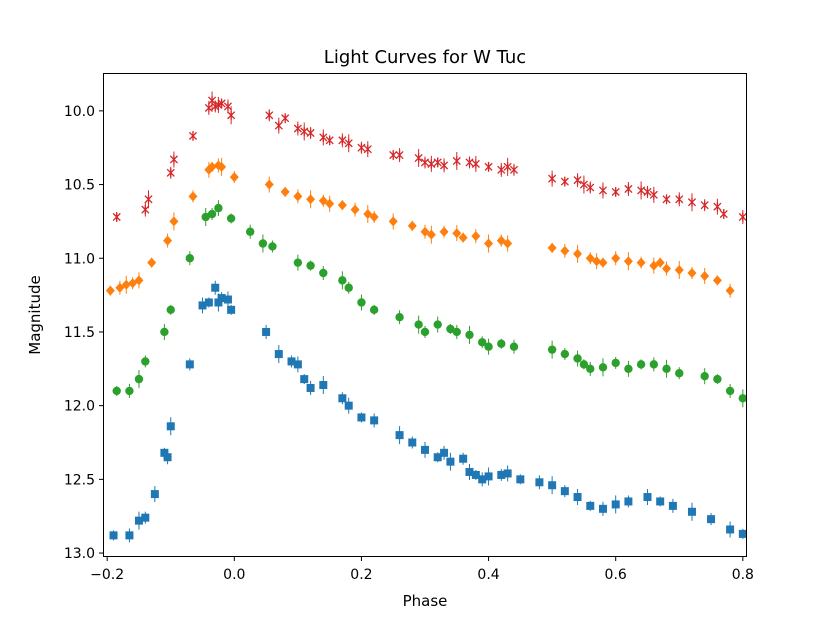 The height and width of the screenshot is (623, 830). Describe the element at coordinates (79, 186) in the screenshot. I see `y-tick-label: 10.5` at that location.